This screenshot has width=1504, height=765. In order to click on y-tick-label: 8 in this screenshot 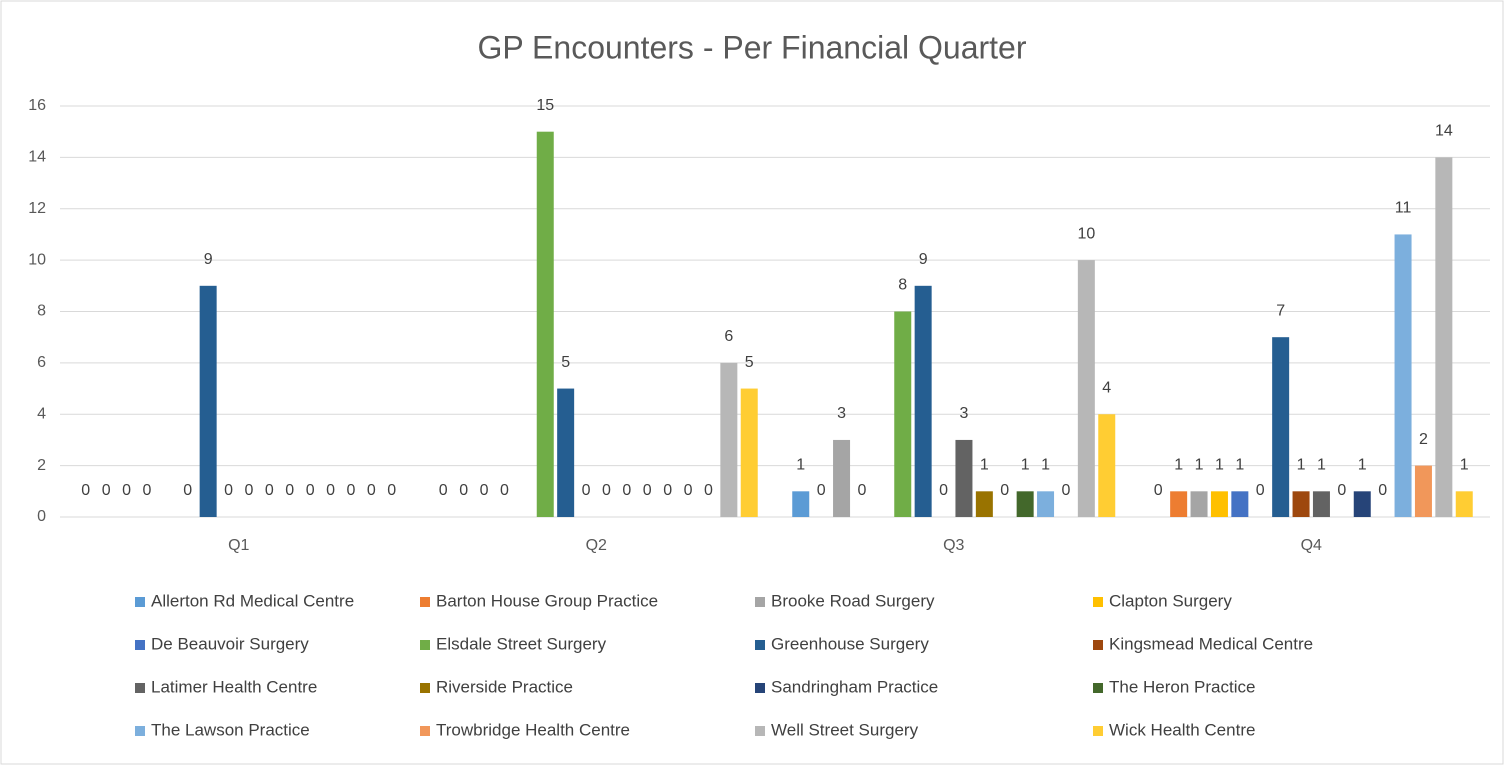, I will do `click(41, 311)`.